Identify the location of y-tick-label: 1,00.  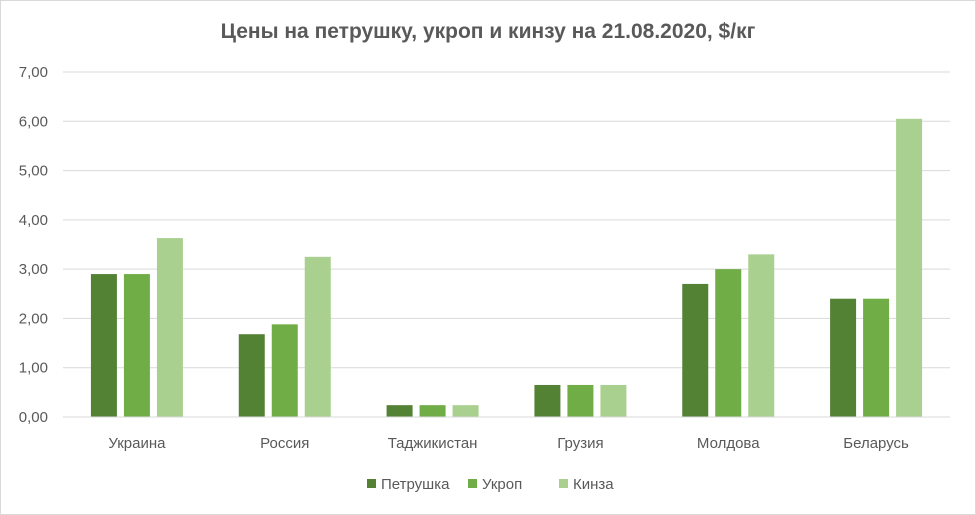
(33, 368).